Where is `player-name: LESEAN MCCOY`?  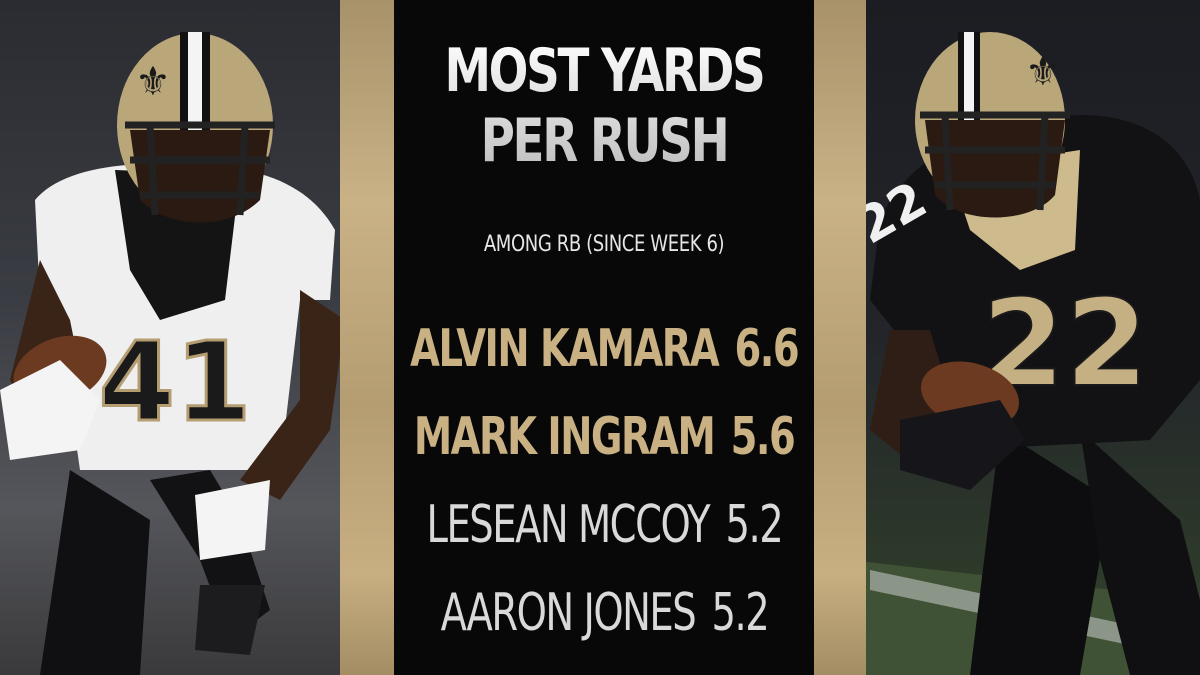
player-name: LESEAN MCCOY is located at coordinates (568, 525).